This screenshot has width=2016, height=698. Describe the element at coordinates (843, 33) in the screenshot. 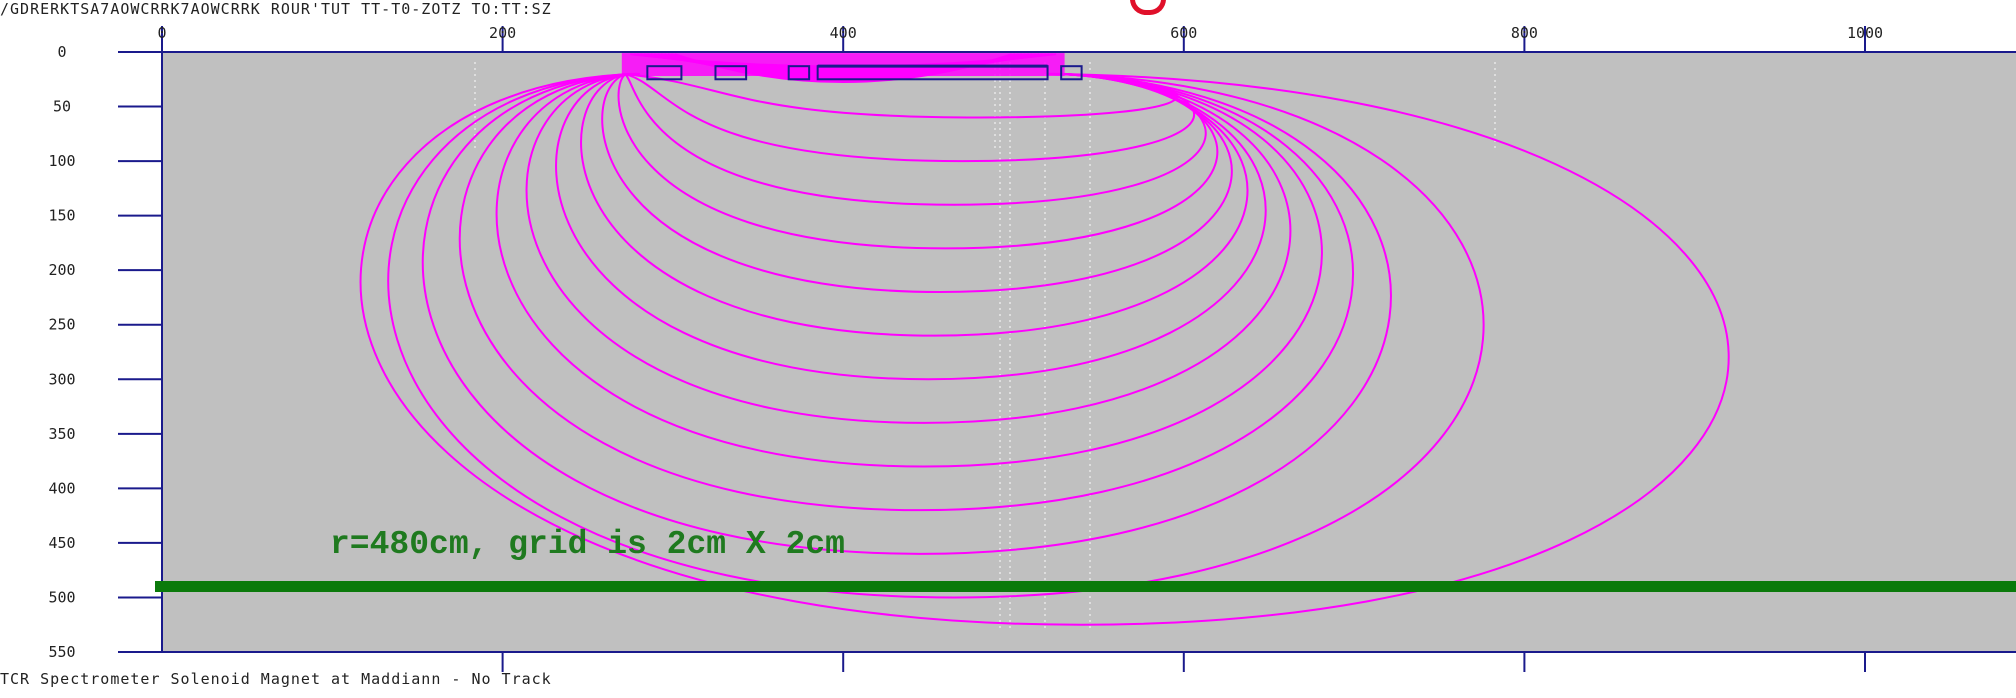

I see `x-tick-label: 400` at that location.